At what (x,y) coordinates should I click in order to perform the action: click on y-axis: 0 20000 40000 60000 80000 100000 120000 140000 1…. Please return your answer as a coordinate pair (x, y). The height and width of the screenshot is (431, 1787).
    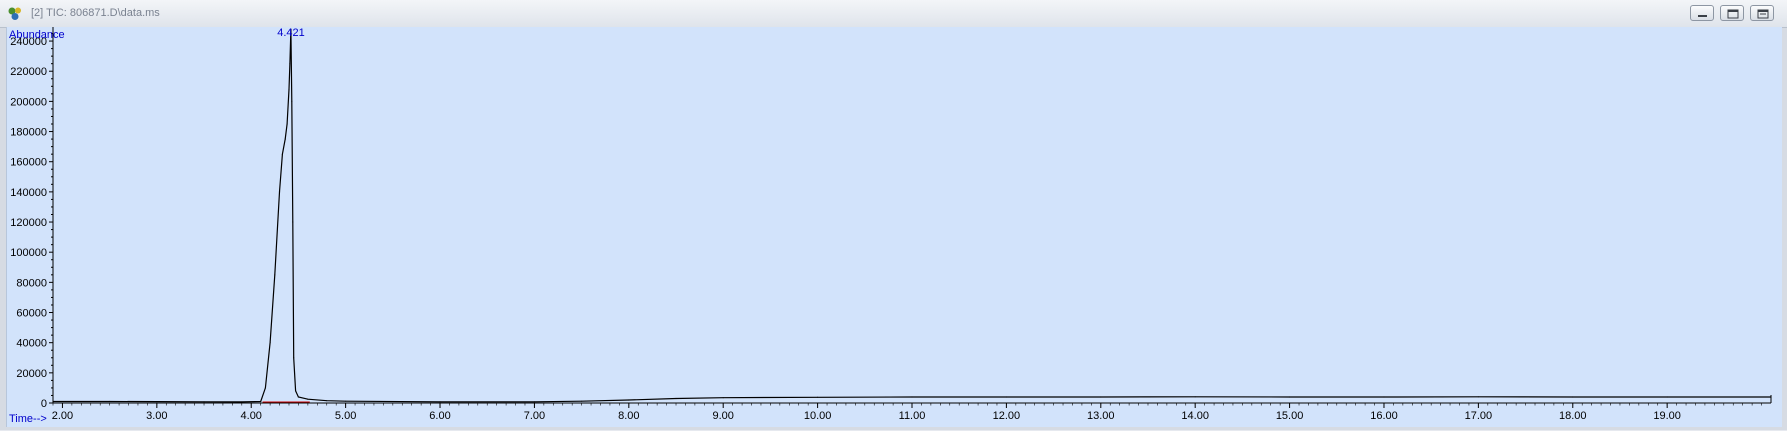
    Looking at the image, I should click on (32, 218).